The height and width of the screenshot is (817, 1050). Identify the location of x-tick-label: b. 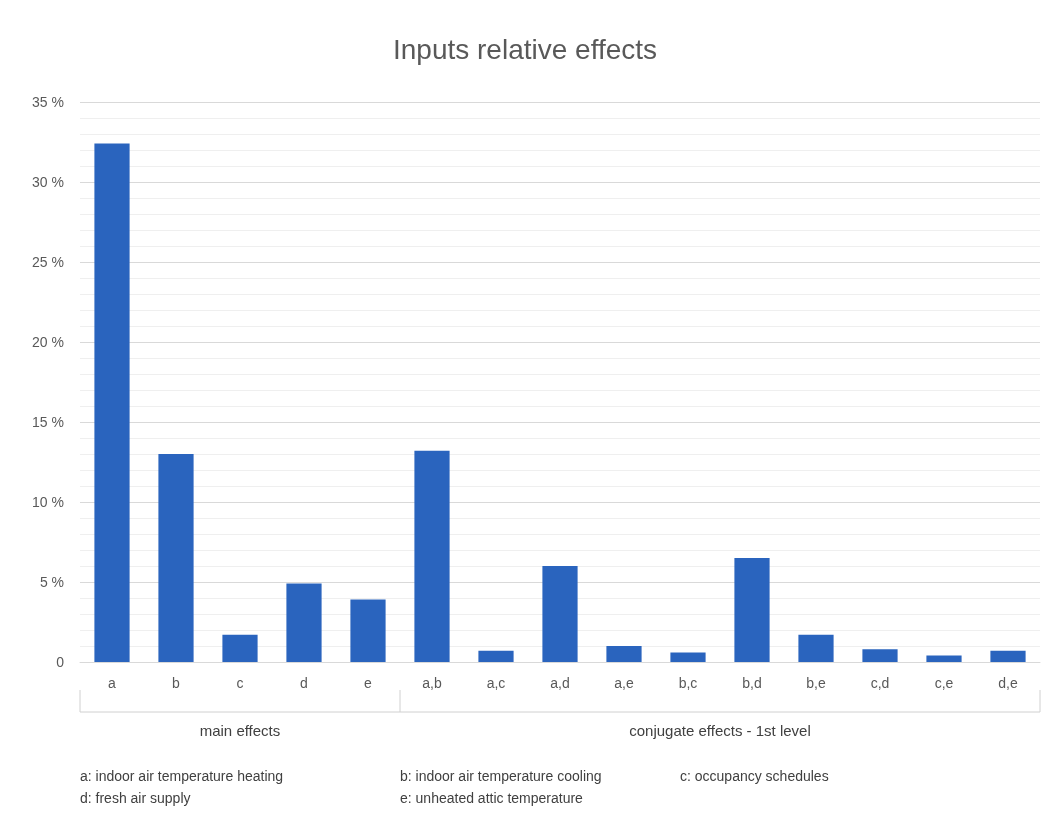
(176, 683).